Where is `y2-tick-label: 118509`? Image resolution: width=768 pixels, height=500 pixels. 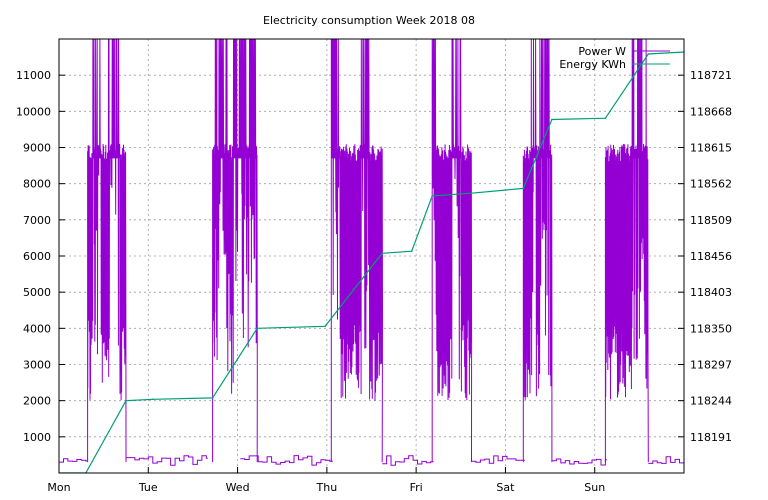 y2-tick-label: 118509 is located at coordinates (711, 220).